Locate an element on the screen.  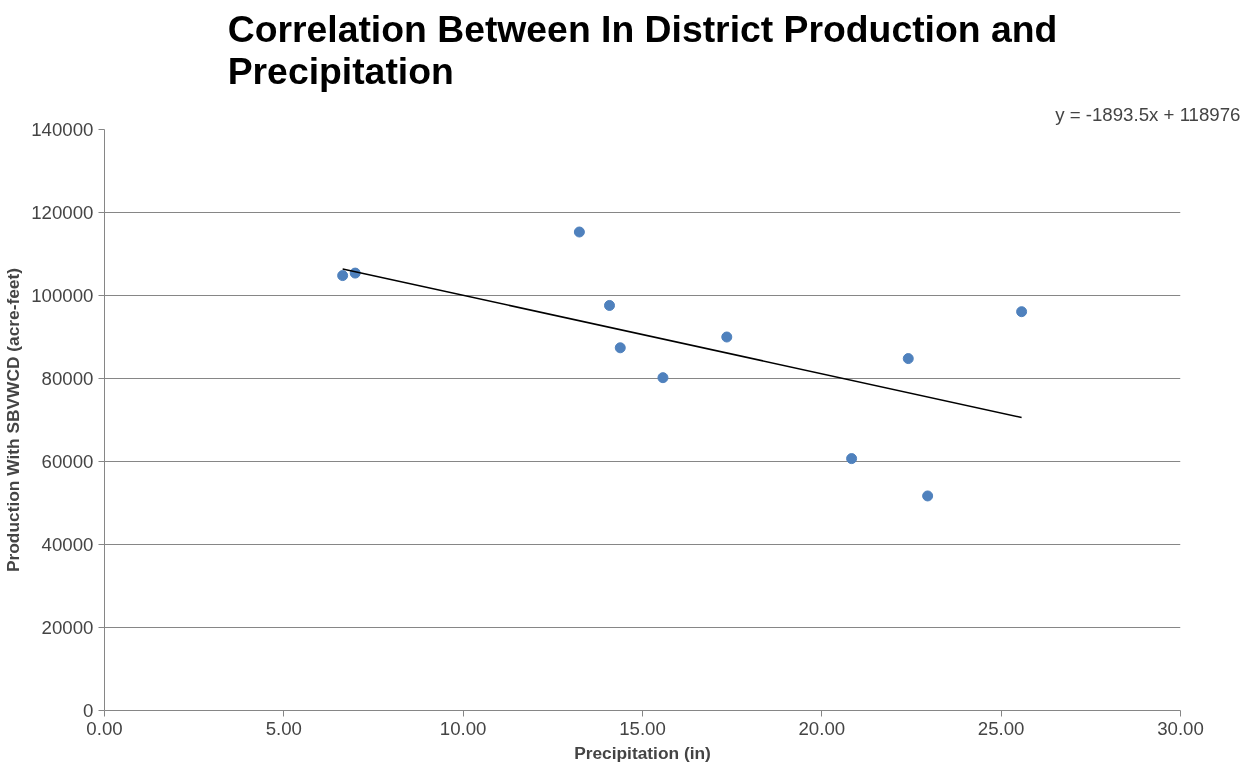
y-tick-label: 120000 is located at coordinates (62, 212).